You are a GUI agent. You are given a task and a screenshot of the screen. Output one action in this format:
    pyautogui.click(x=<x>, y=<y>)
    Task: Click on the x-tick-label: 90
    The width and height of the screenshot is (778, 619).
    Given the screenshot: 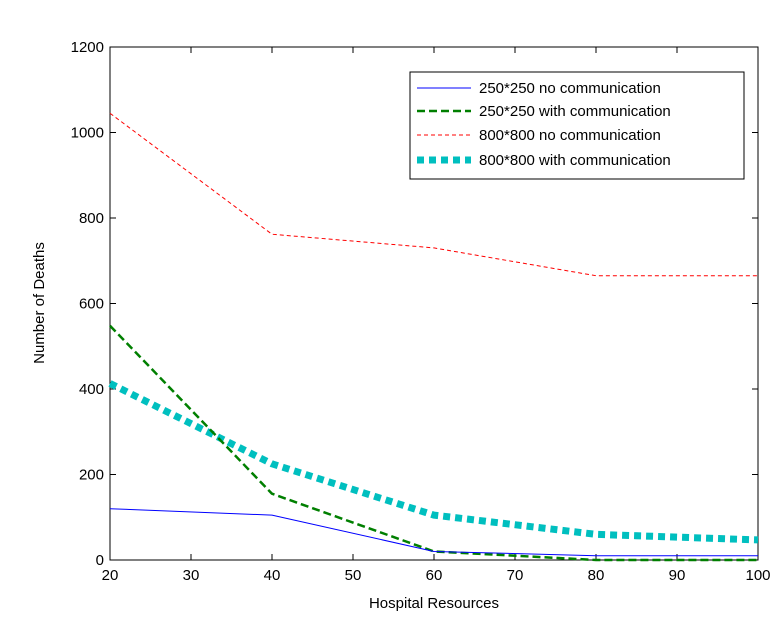 What is the action you would take?
    pyautogui.click(x=677, y=575)
    